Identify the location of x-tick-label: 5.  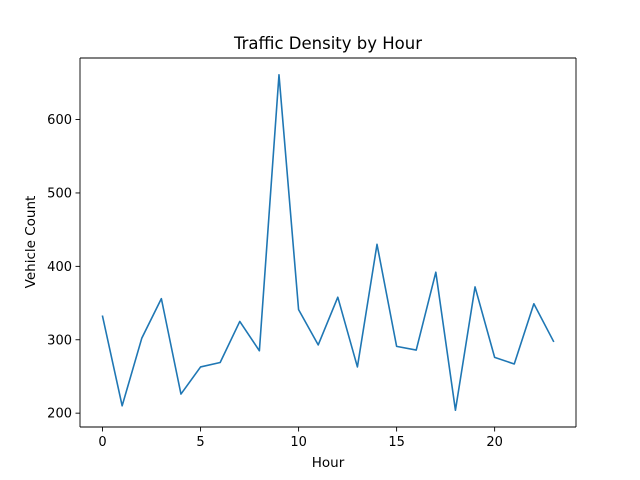
(200, 442).